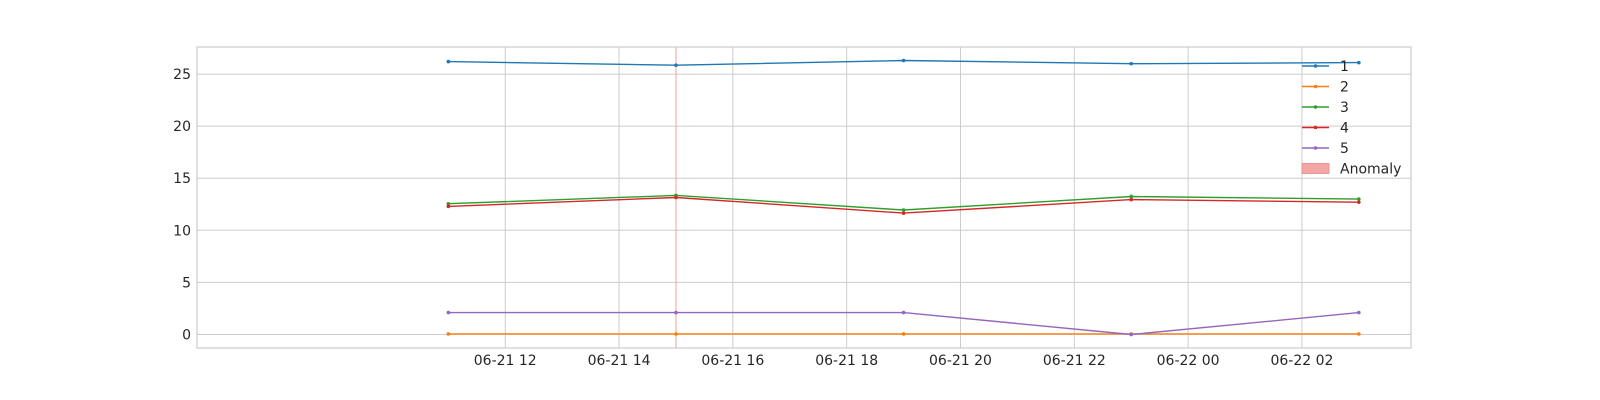 Image resolution: width=1600 pixels, height=400 pixels. What do you see at coordinates (182, 75) in the screenshot?
I see `y-tick-label: 25` at bounding box center [182, 75].